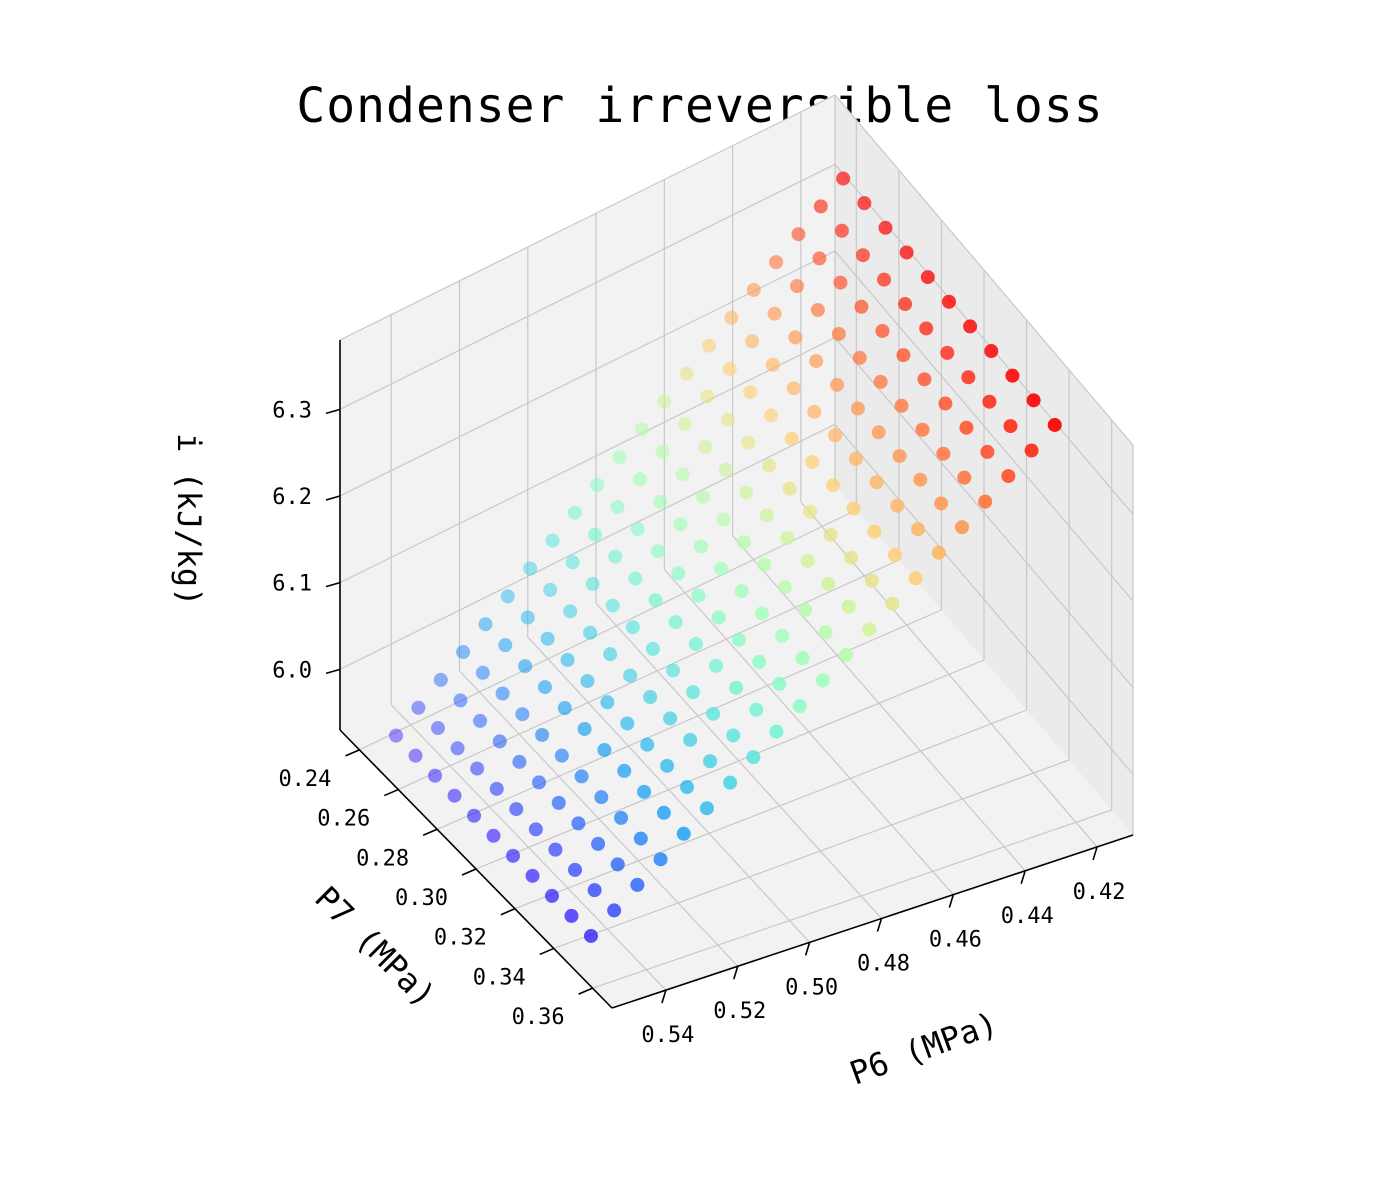 This screenshot has height=1200, width=1400. Describe the element at coordinates (700, 106) in the screenshot. I see `chart-title: Condenser irreversible loss` at that location.